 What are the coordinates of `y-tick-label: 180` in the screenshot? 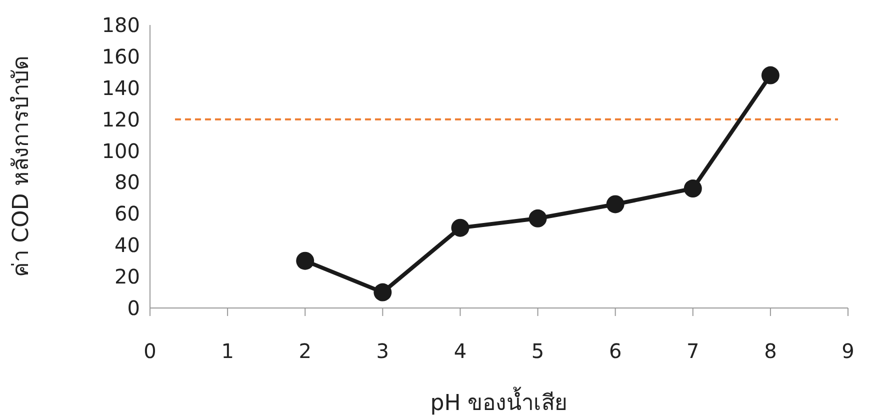 It's located at (121, 25).